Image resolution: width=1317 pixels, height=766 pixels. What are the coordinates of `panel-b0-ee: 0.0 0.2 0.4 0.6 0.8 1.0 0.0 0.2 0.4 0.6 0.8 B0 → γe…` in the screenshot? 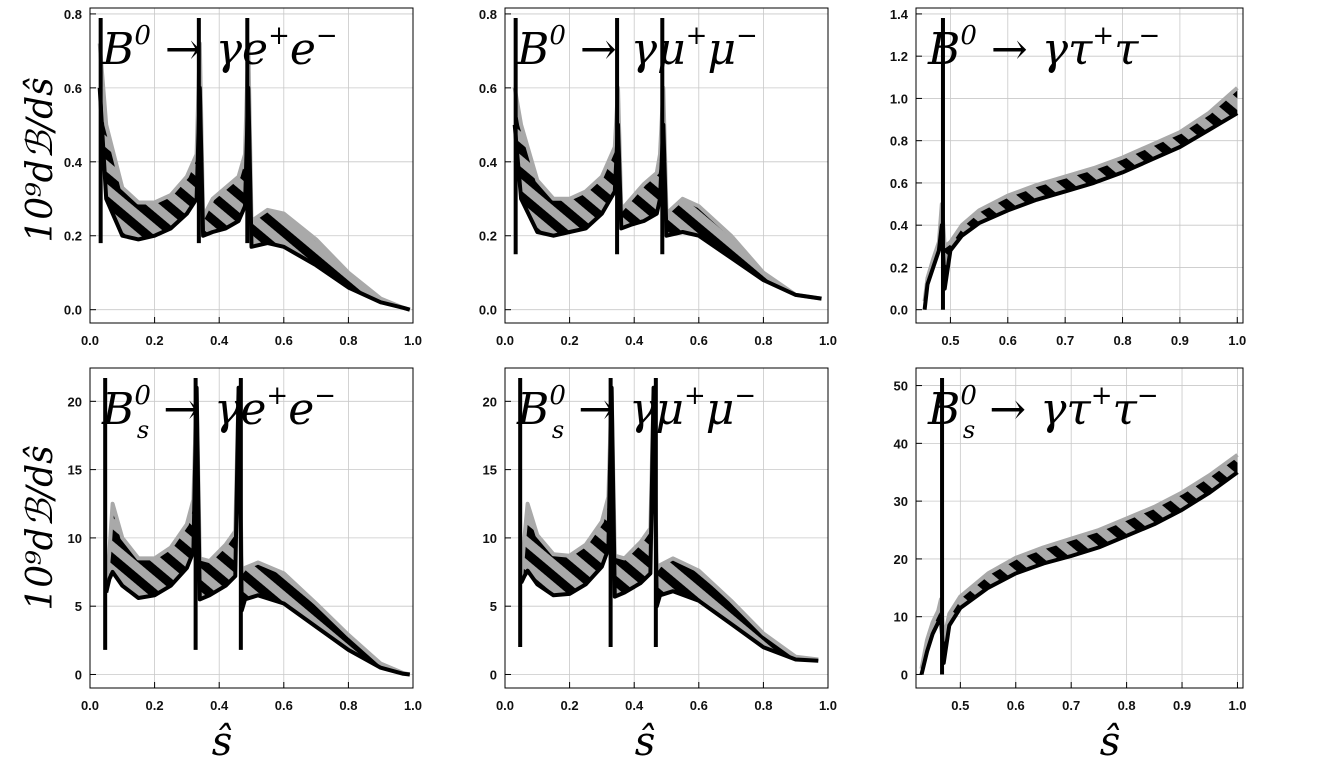 It's located at (243, 177).